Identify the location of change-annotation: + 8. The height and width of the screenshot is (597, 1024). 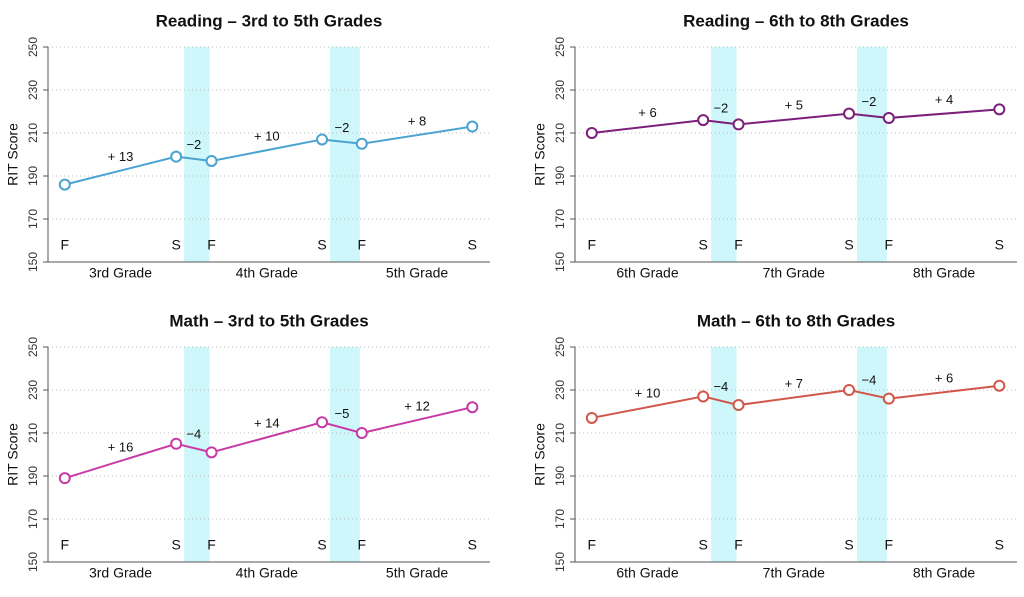
(417, 121).